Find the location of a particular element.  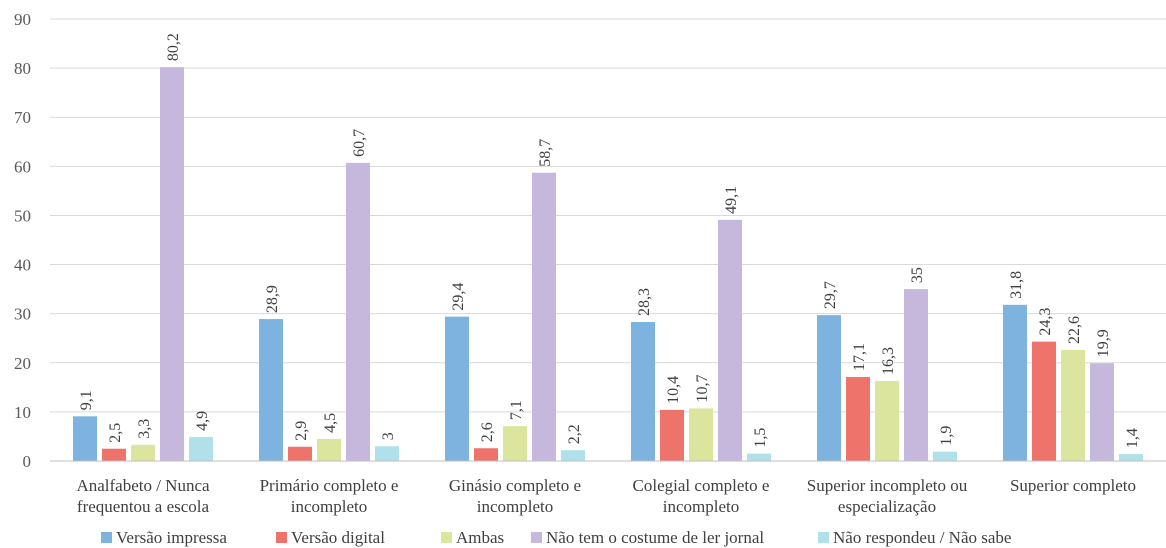

data-label: 31,8 is located at coordinates (1016, 285).